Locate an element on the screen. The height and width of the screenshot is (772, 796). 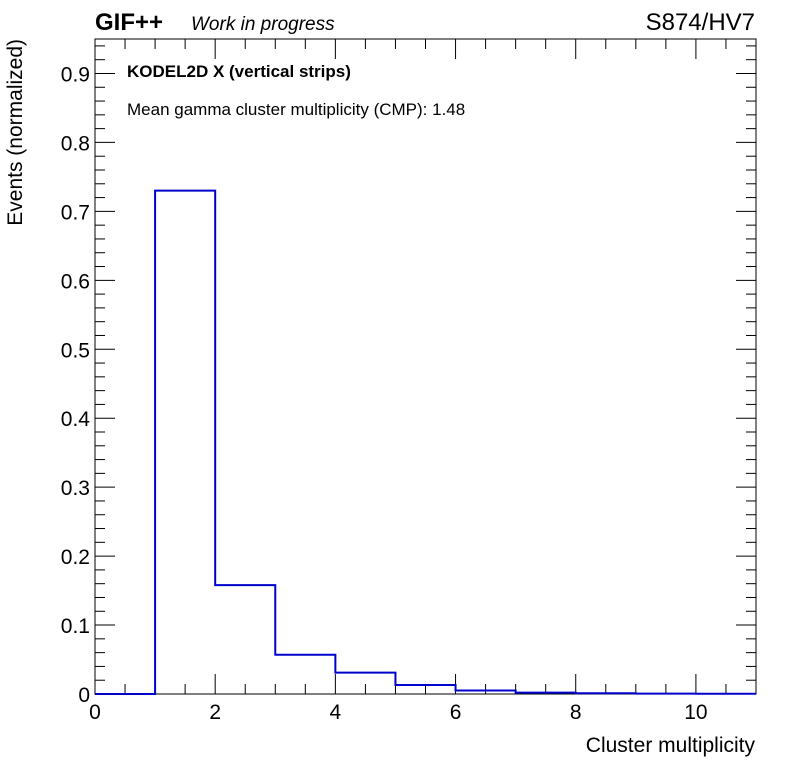
y-tick-label: 0.2 is located at coordinates (75, 557).